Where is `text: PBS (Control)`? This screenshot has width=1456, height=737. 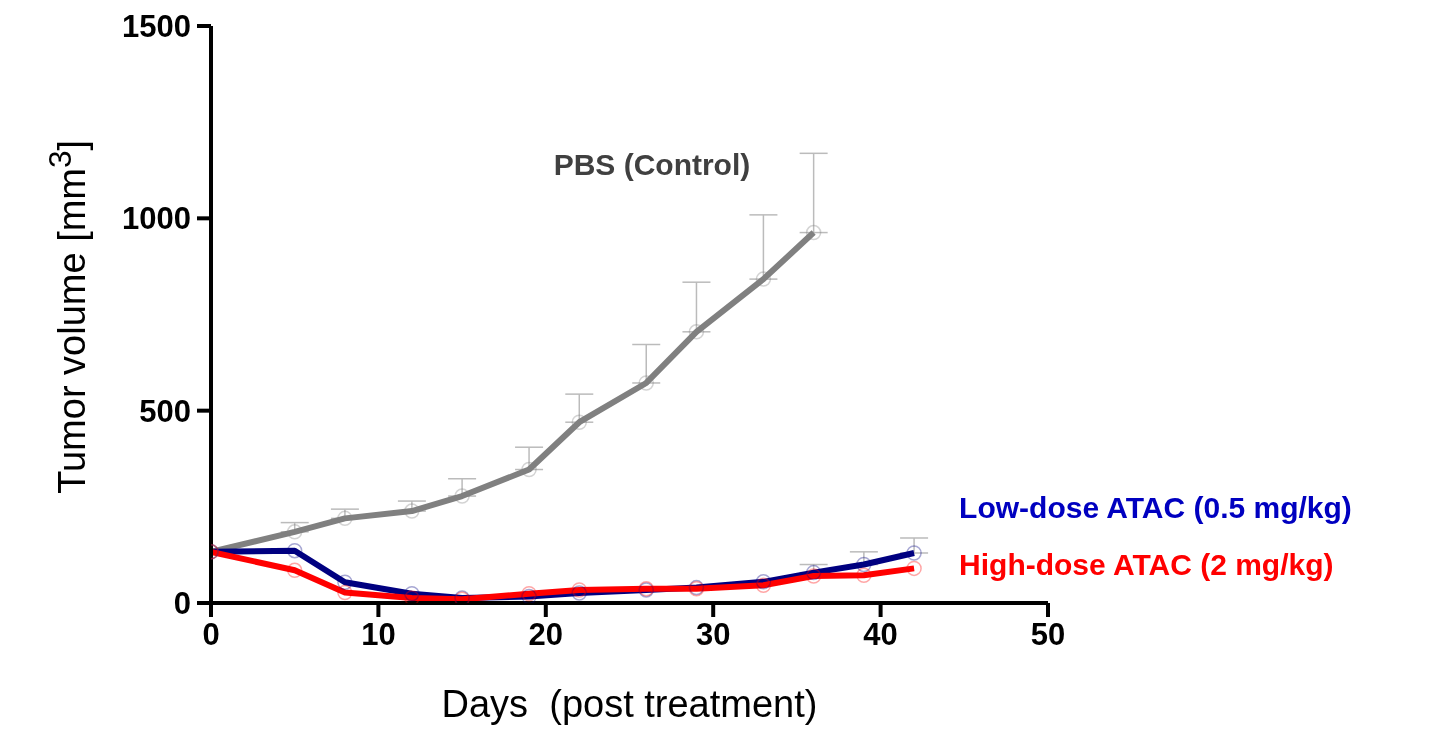 text: PBS (Control) is located at coordinates (652, 164).